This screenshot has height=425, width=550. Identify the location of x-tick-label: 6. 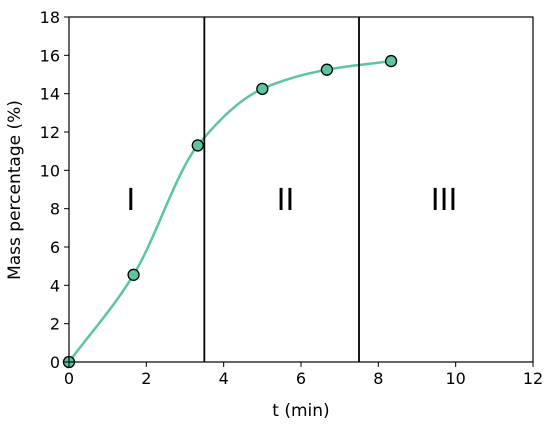
(301, 378).